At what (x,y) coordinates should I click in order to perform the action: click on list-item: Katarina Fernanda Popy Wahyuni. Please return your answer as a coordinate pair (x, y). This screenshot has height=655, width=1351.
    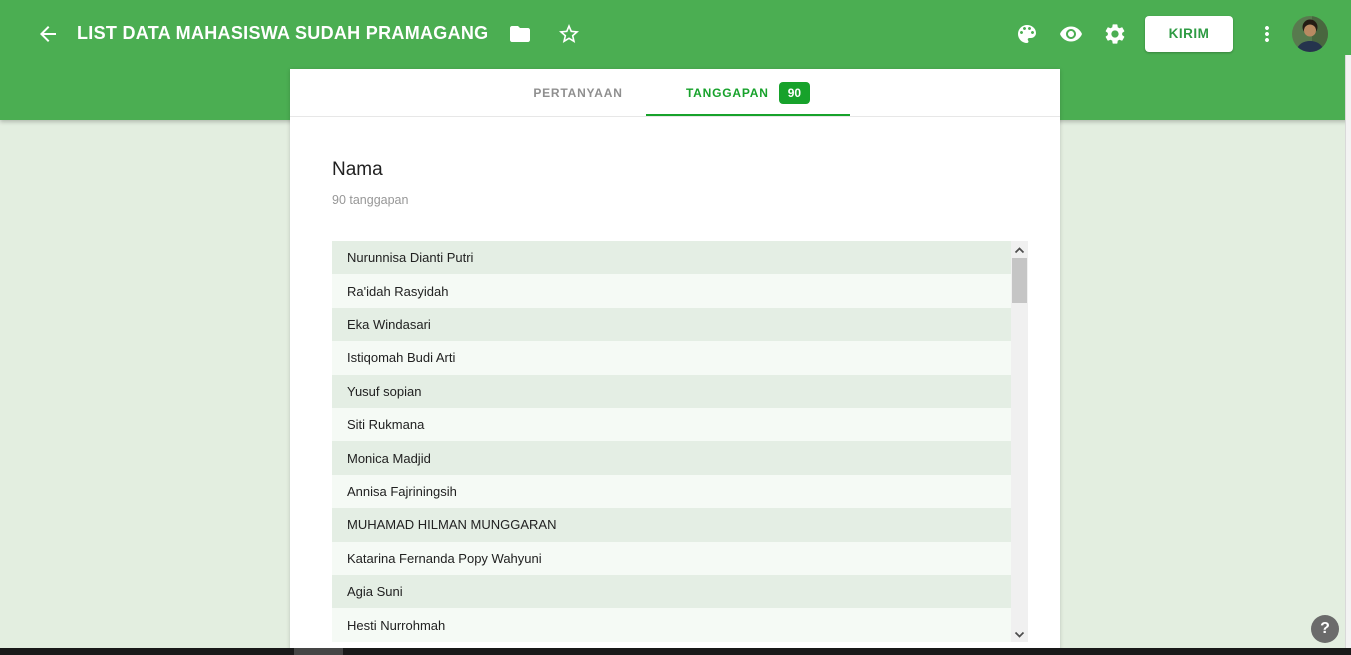
    Looking at the image, I should click on (671, 558).